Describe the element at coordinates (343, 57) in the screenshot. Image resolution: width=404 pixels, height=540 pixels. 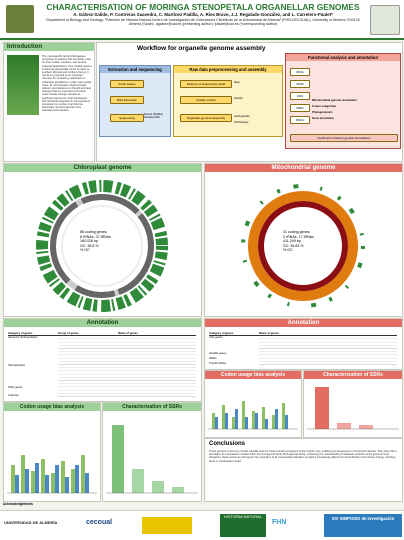
I see `functional-title: Functional analysis and annotation` at that location.